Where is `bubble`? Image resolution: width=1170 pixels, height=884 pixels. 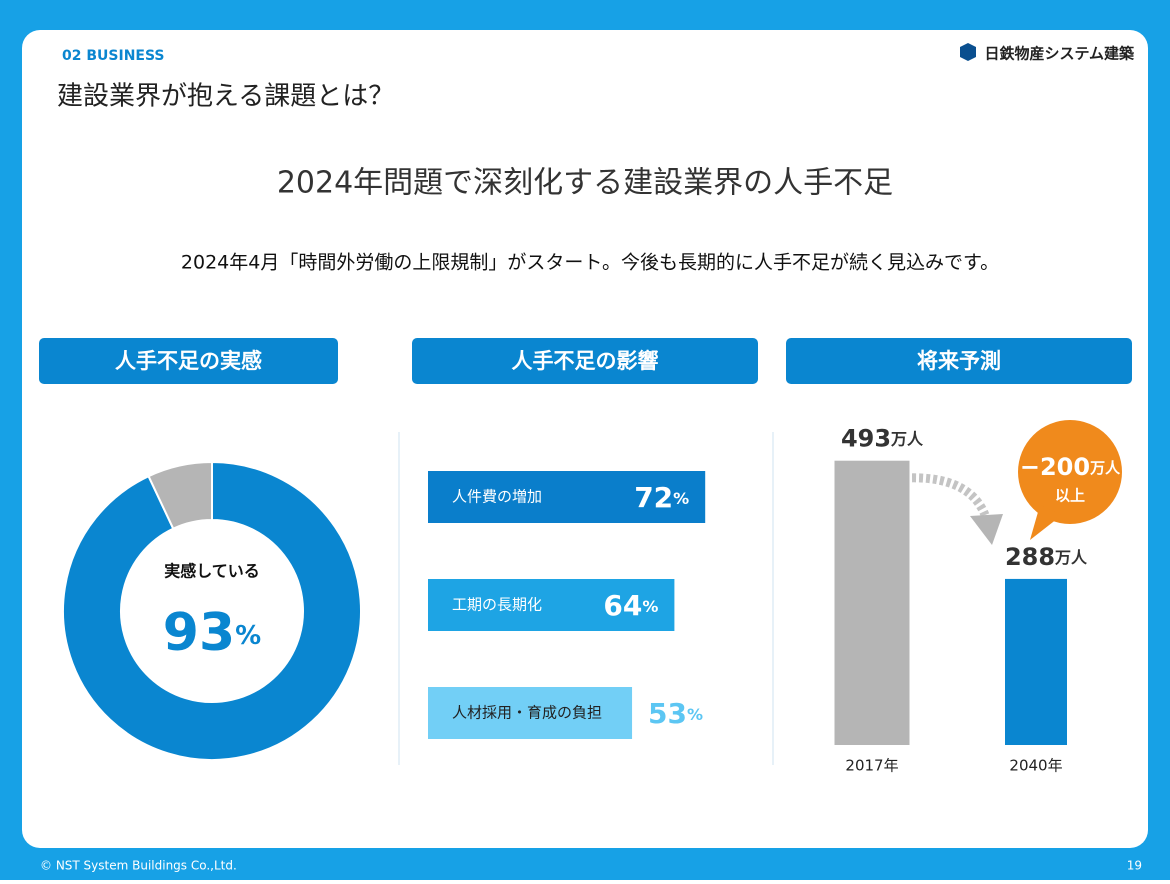
bubble is located at coordinates (1070, 472).